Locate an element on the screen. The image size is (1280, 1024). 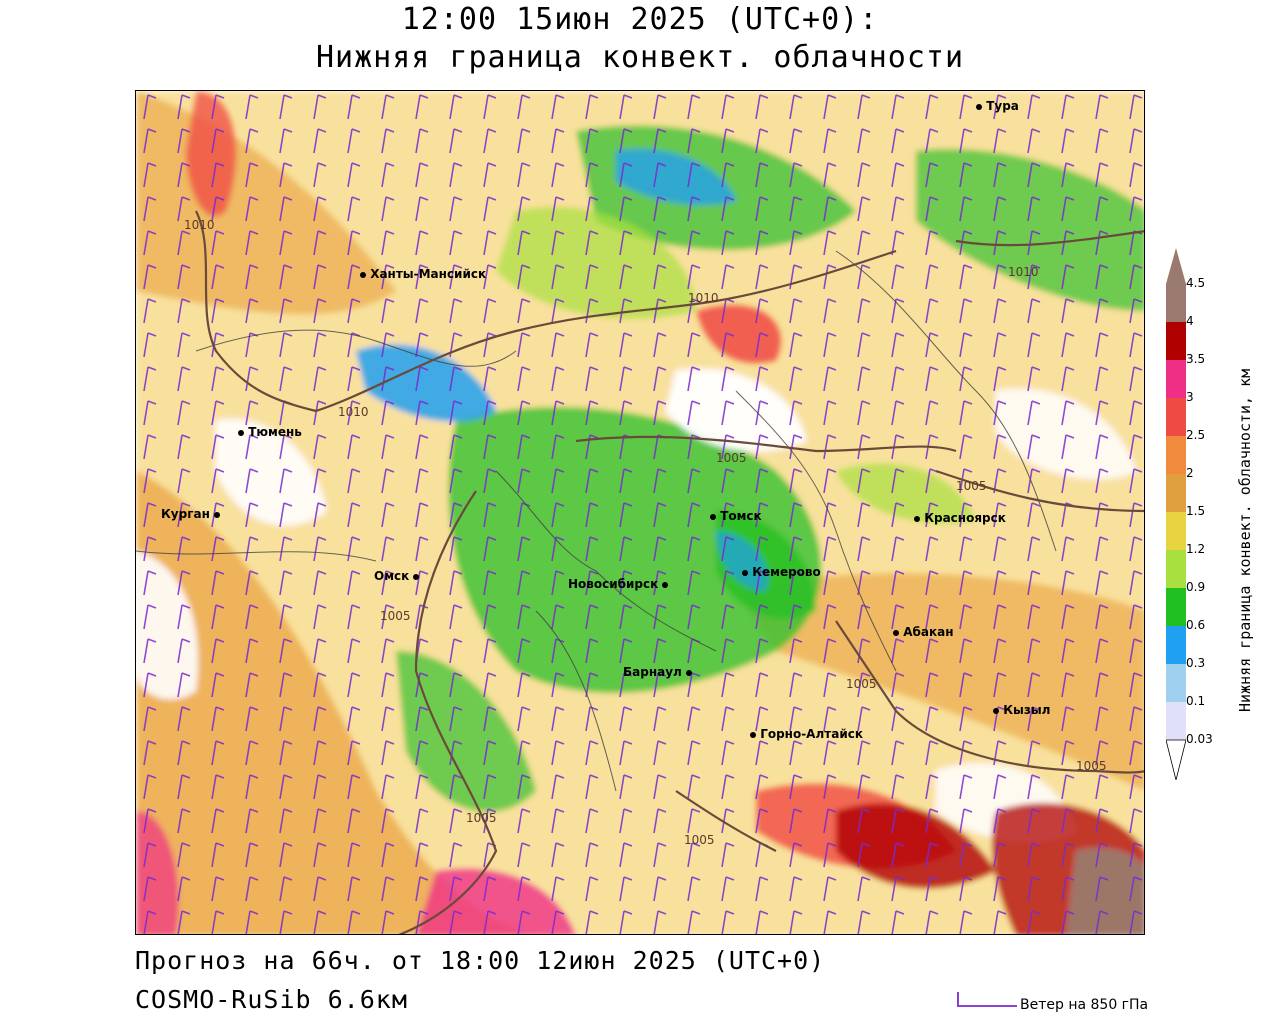
city-marker-omsk: Омск is located at coordinates (397, 576).